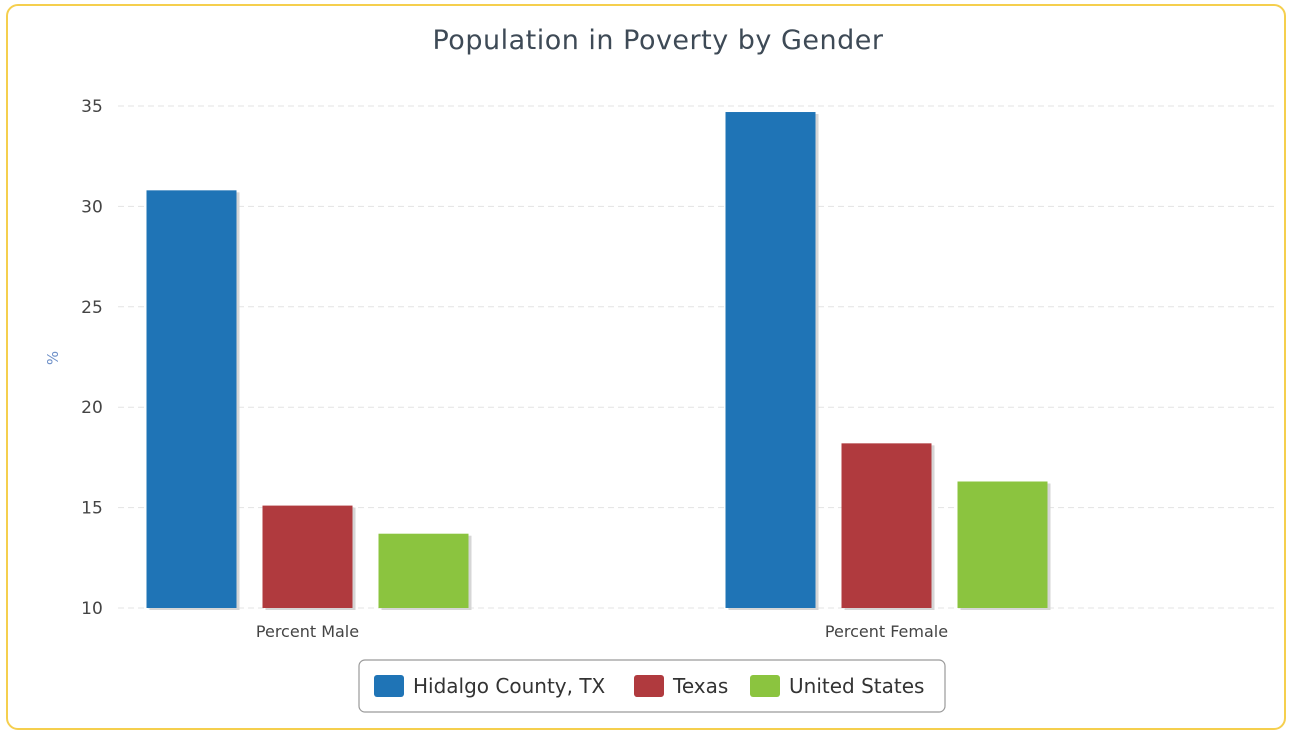 This screenshot has width=1293, height=735. Describe the element at coordinates (307, 631) in the screenshot. I see `x-tick-label: Percent Male` at that location.